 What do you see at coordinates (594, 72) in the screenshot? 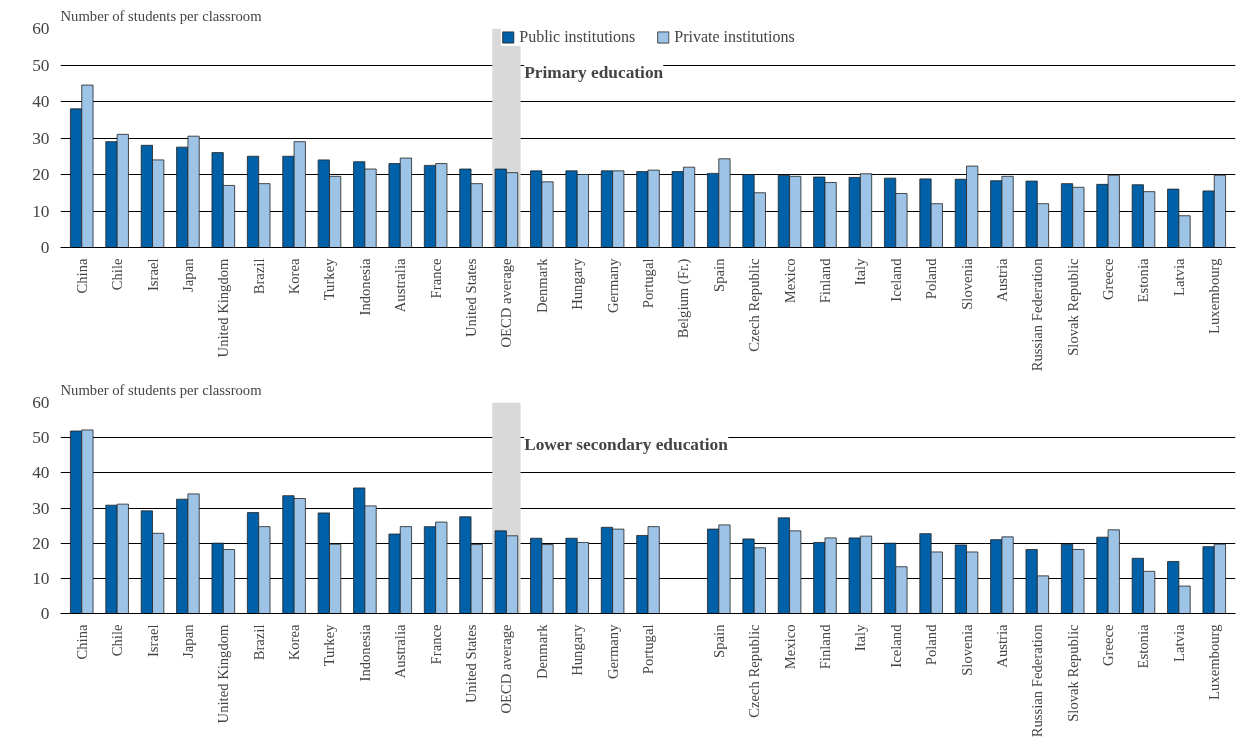
I see `annotation: Primary education` at bounding box center [594, 72].